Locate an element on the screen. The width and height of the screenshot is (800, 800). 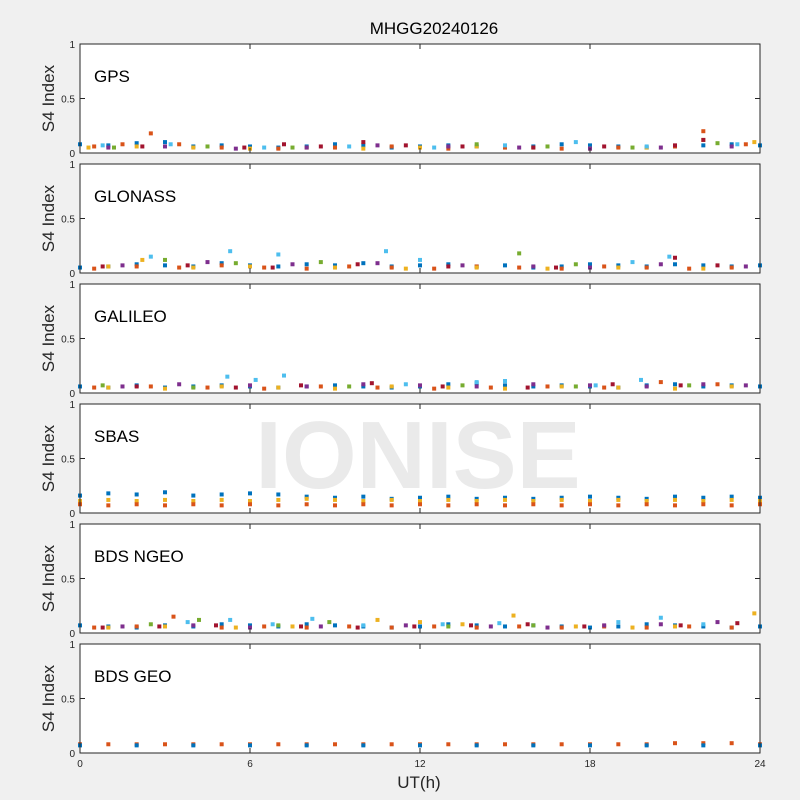
panel-sbas: 0 0.5 1 SBAS S4 Index is located at coordinates (400, 460).